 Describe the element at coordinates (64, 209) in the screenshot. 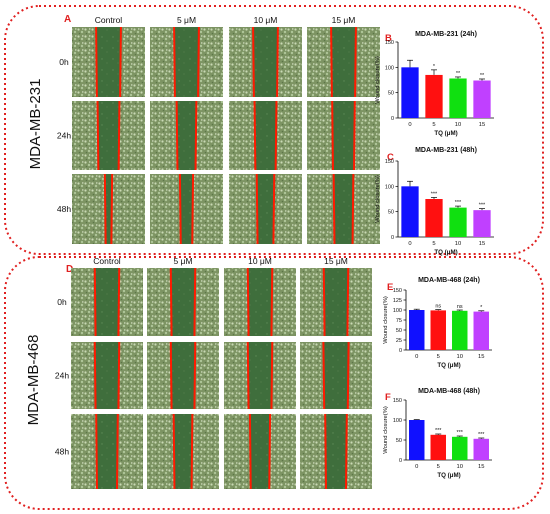

I see `row-time-label: 48h` at that location.